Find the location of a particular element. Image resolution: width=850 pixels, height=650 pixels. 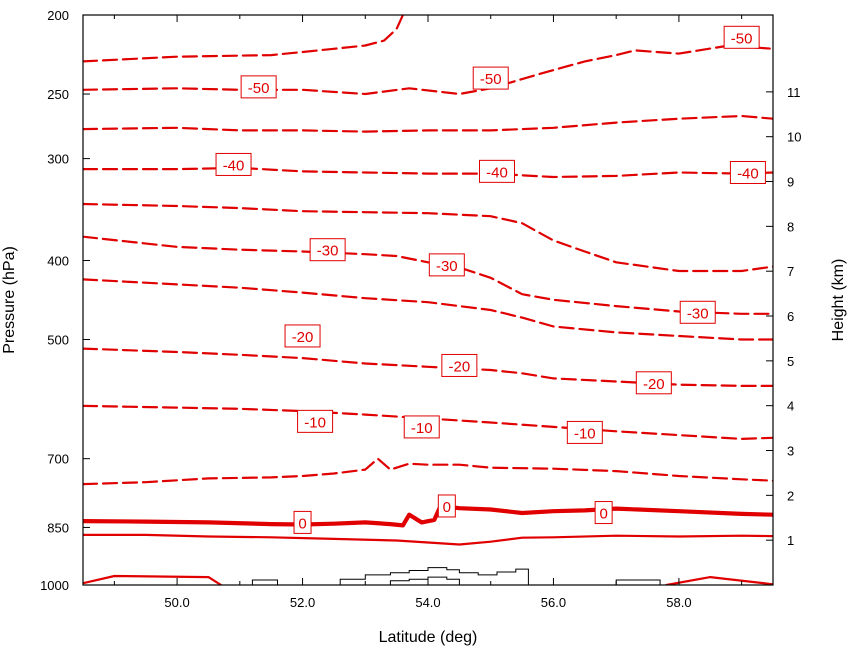

pressure-tick-label: 300 is located at coordinates (58, 159).